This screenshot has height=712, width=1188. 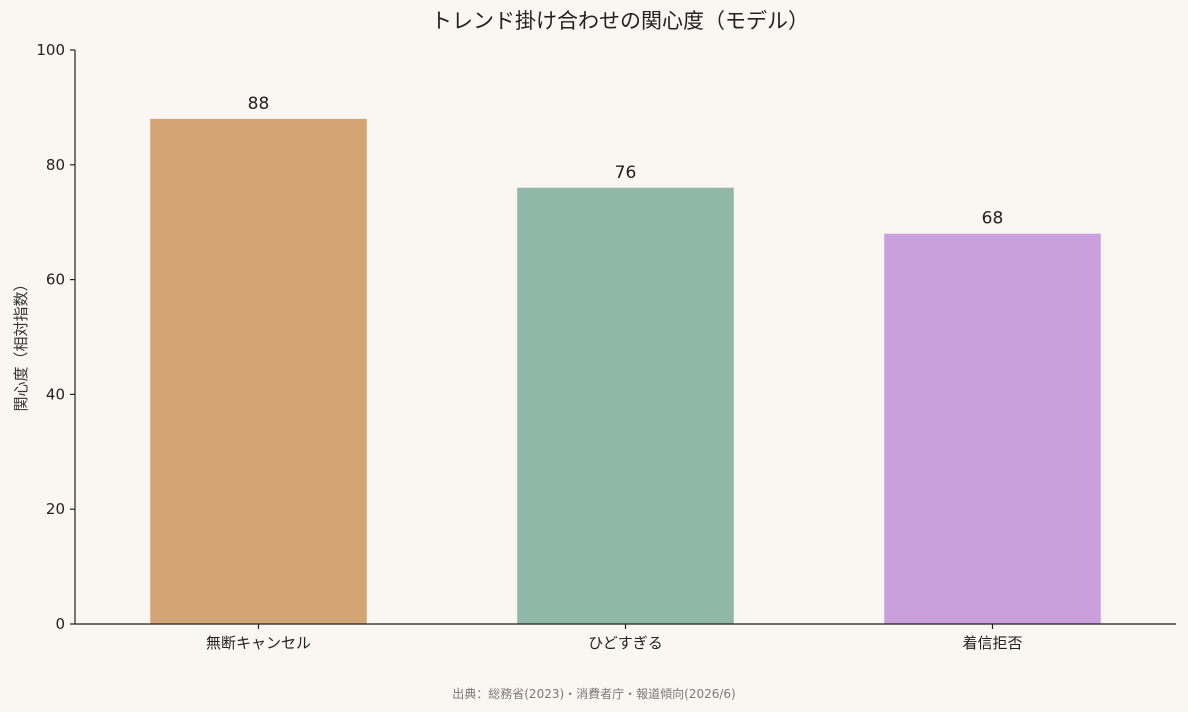 What do you see at coordinates (55, 509) in the screenshot?
I see `y-tick-label: 20` at bounding box center [55, 509].